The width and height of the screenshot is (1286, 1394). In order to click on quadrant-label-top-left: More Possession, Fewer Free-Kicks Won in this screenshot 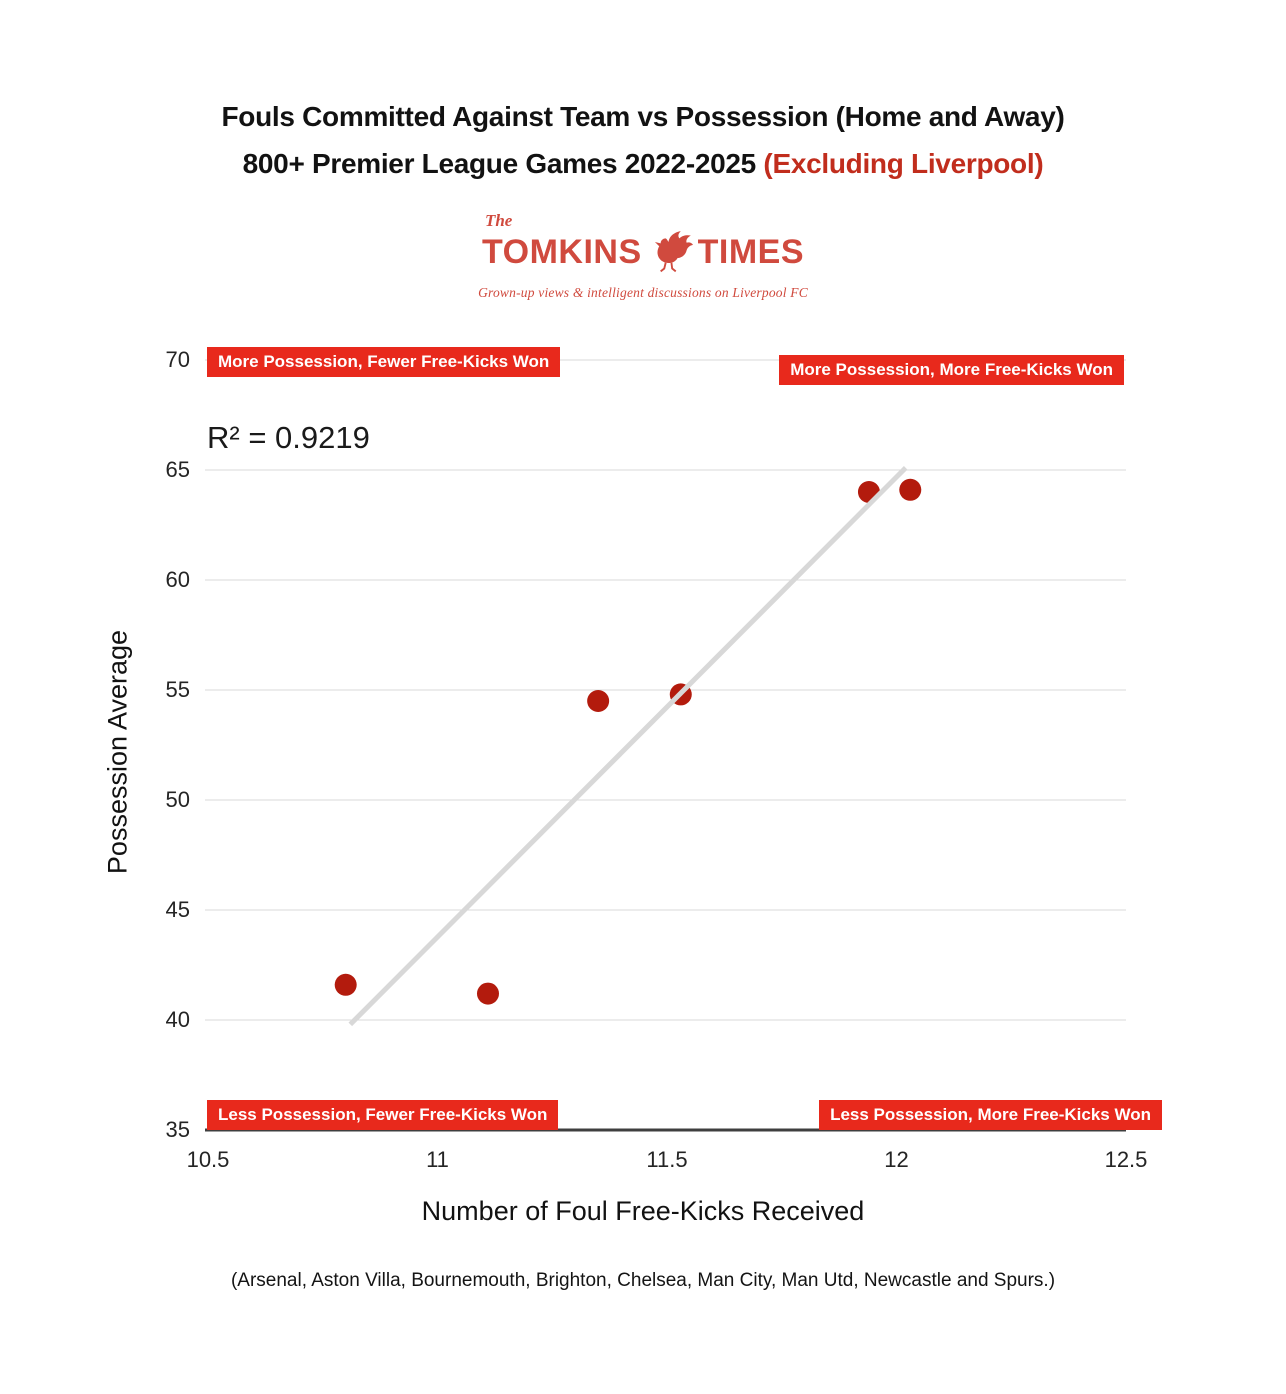, I will do `click(384, 362)`.